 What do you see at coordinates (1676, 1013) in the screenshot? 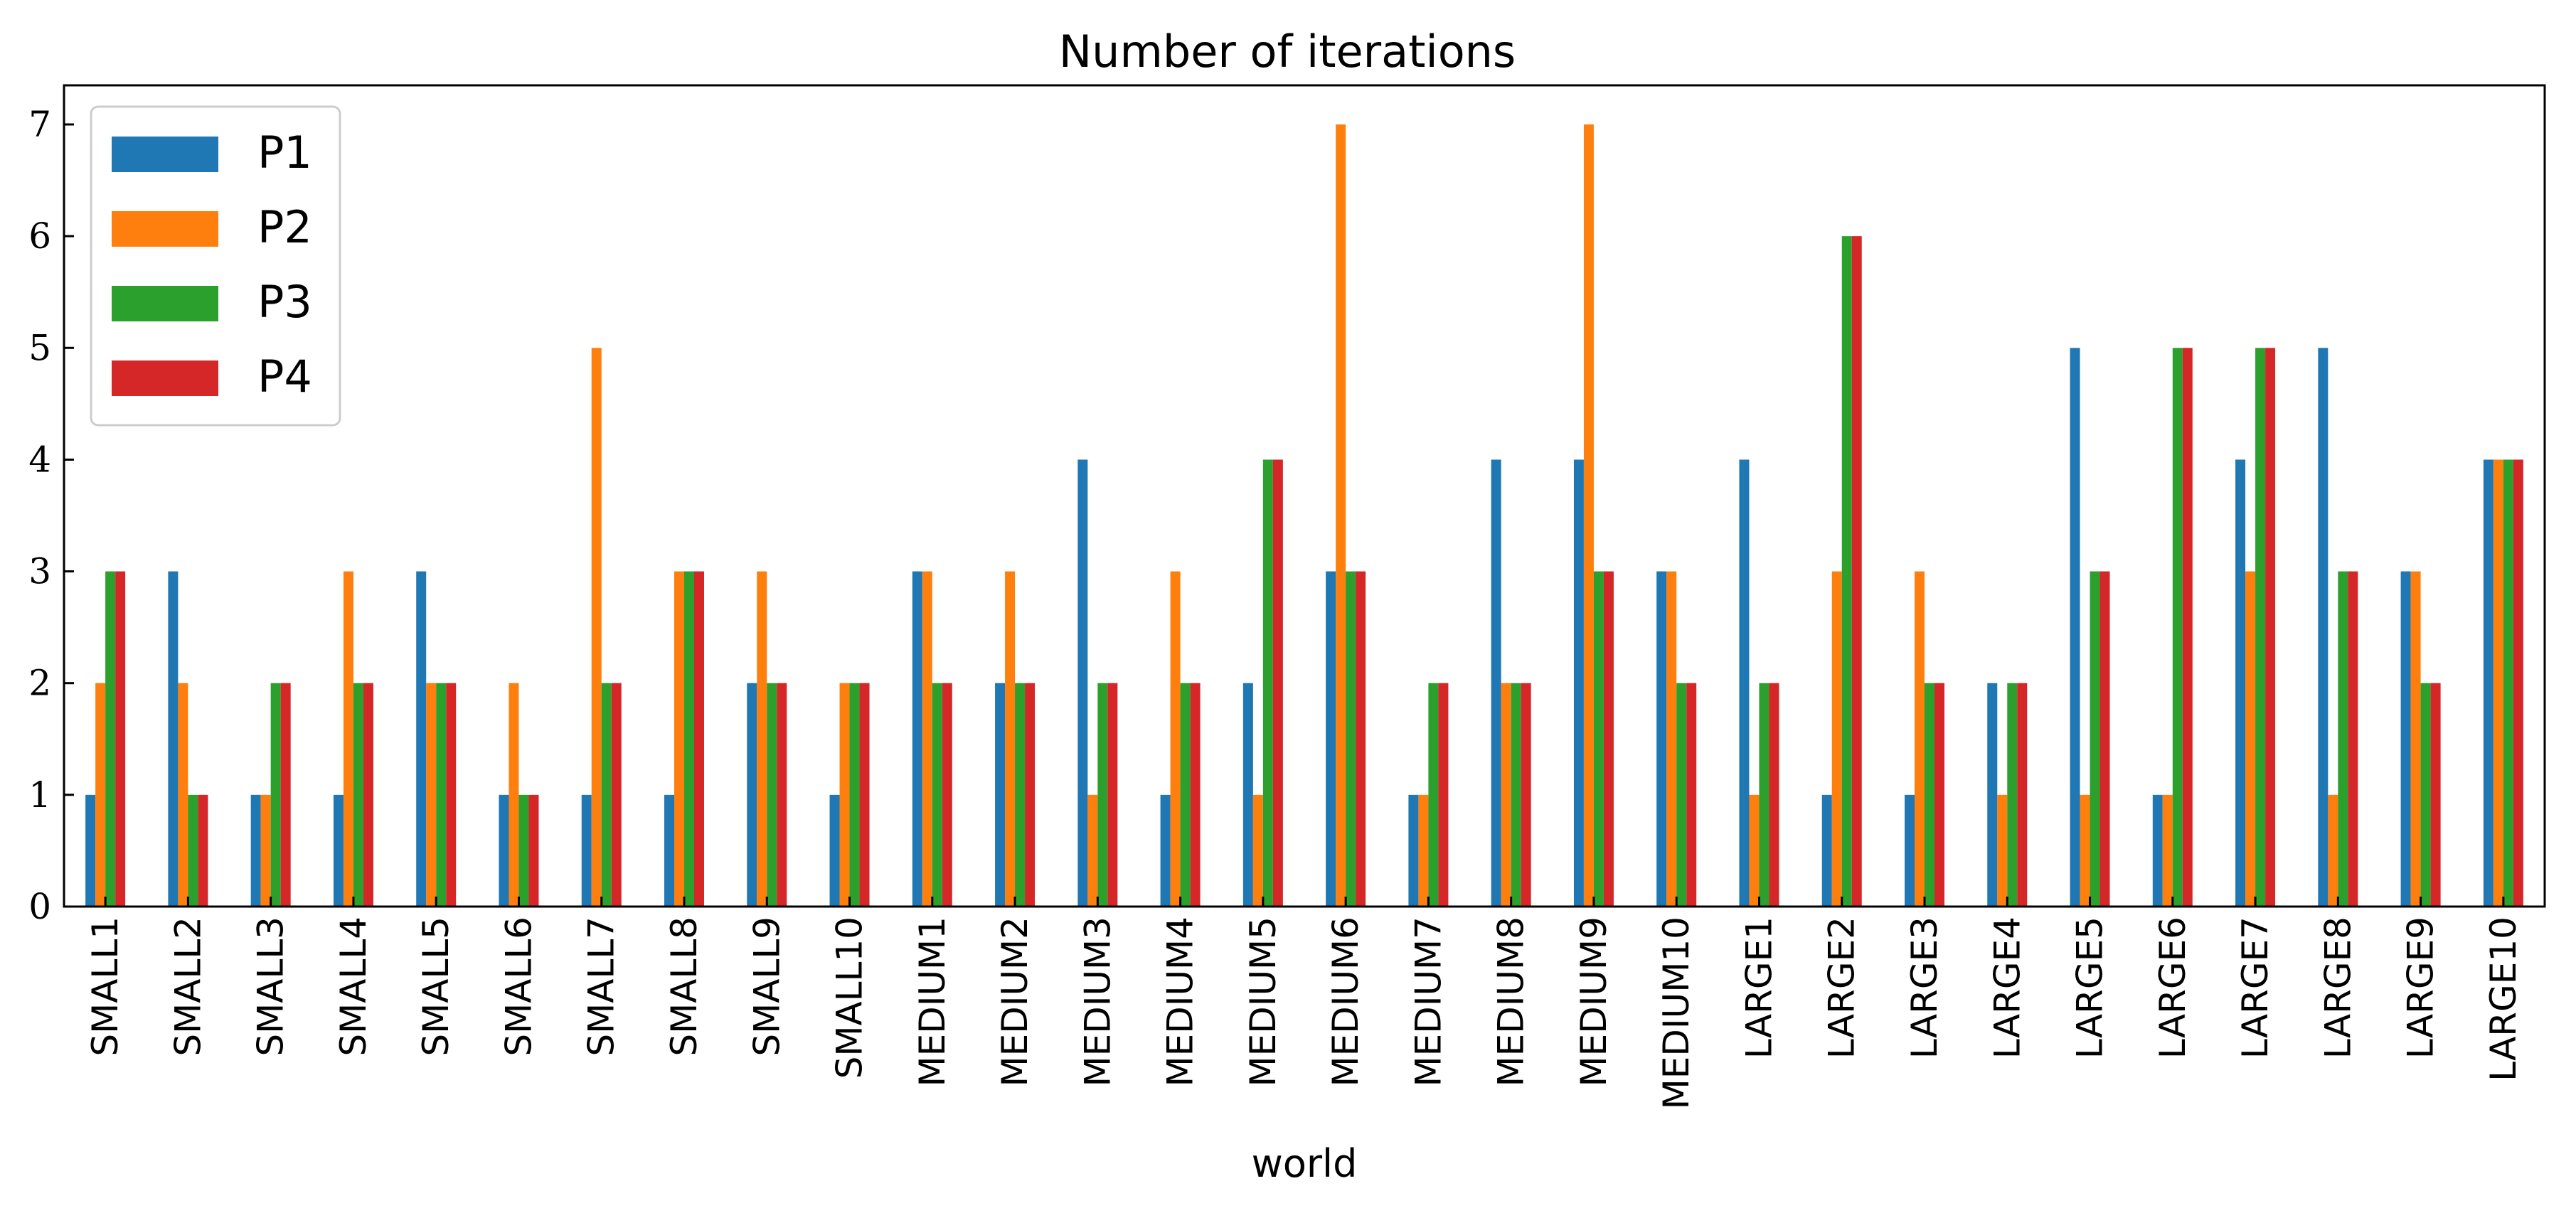
I see `x-tick-label: MEDIUM10` at bounding box center [1676, 1013].